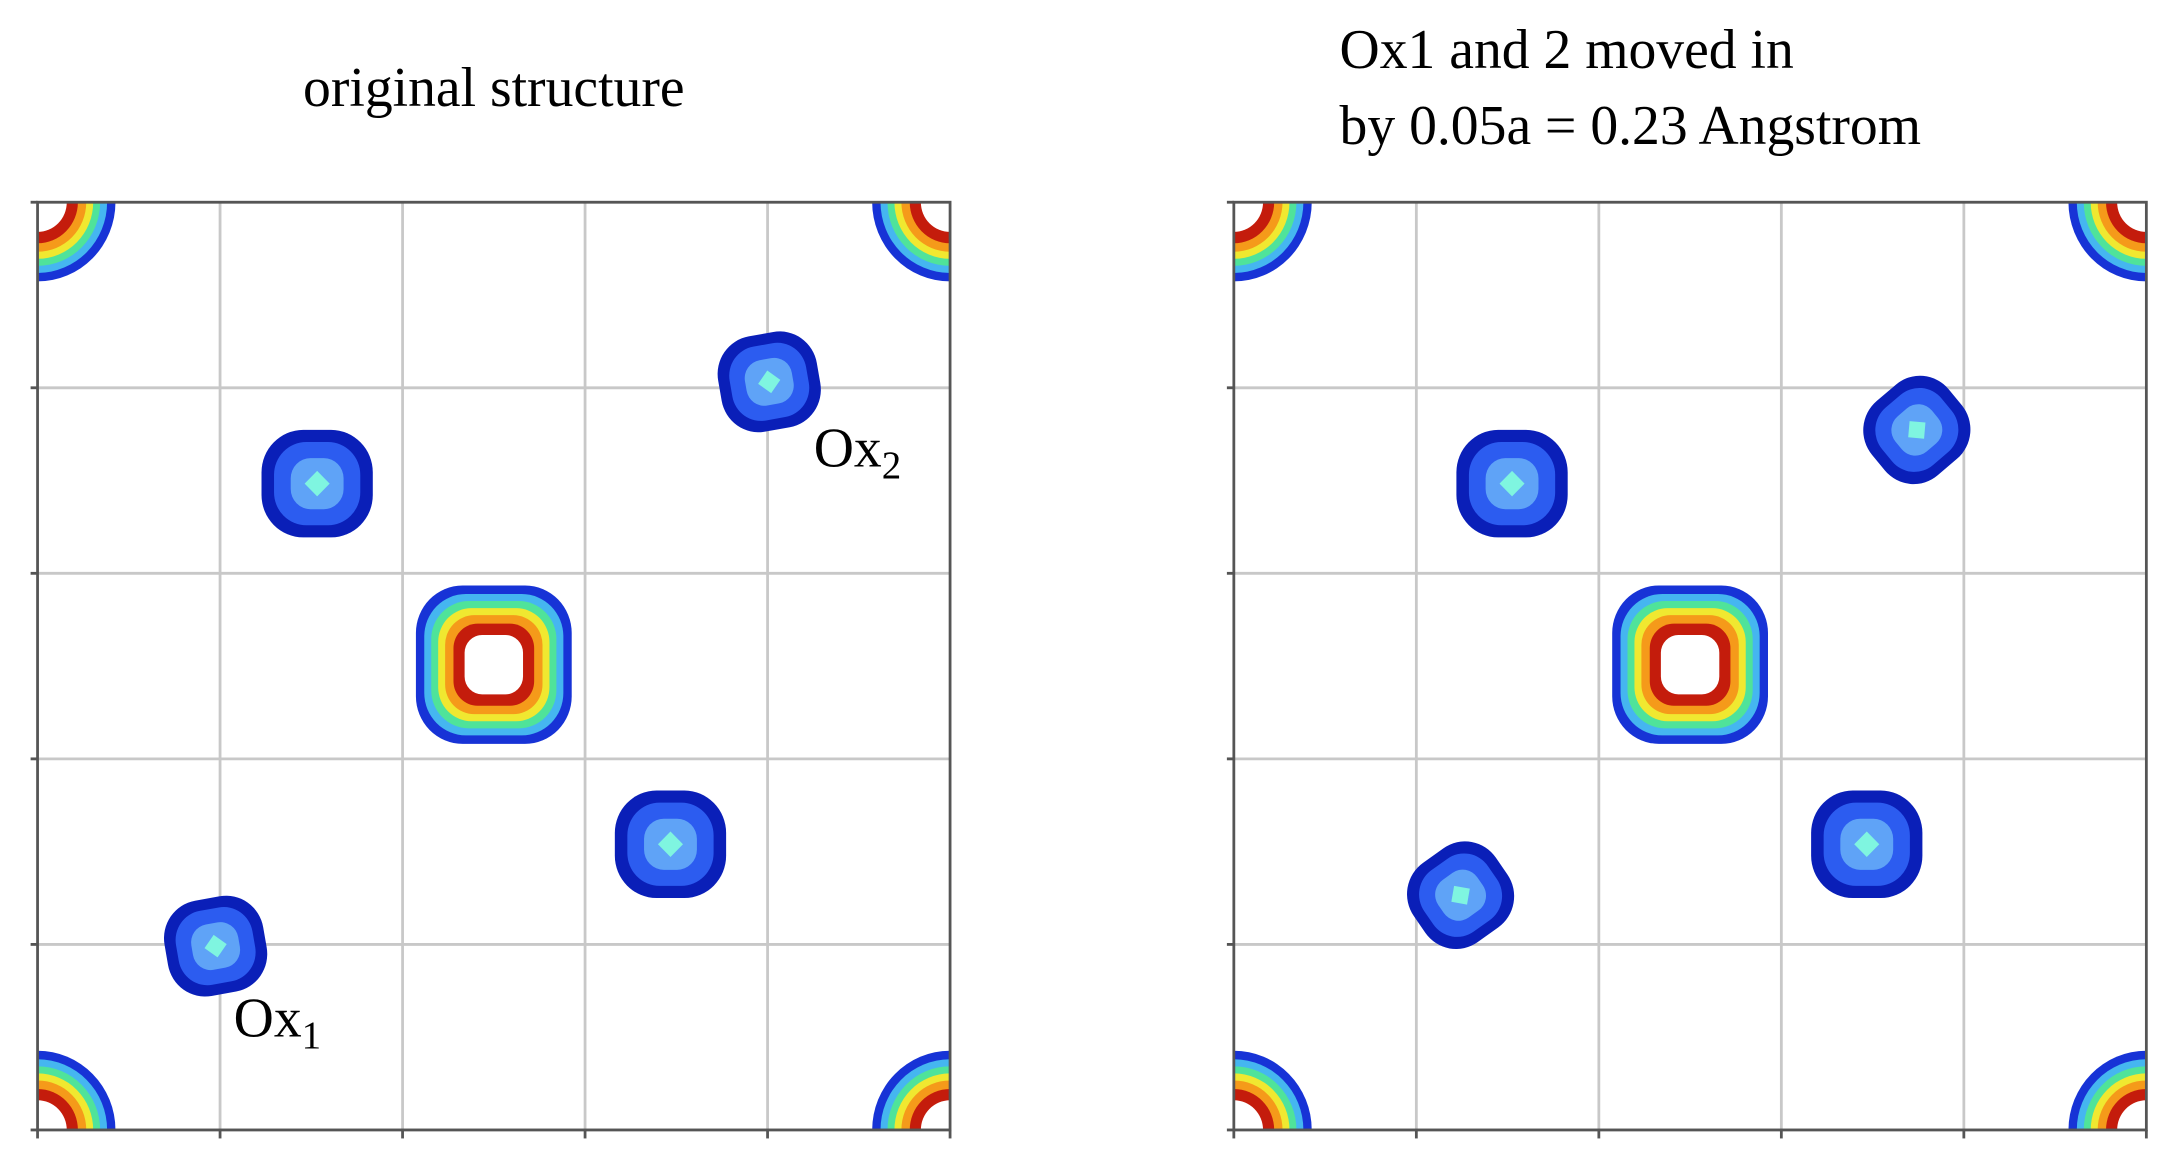 Image resolution: width=2170 pixels, height=1154 pixels. Describe the element at coordinates (311, 1035) in the screenshot. I see `label-subscript: 1` at that location.